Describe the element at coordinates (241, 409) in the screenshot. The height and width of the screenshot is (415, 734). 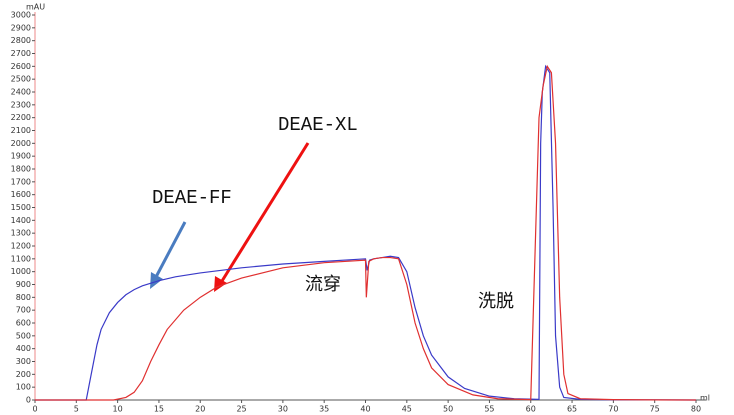
I see `x-tick-label: 25` at that location.